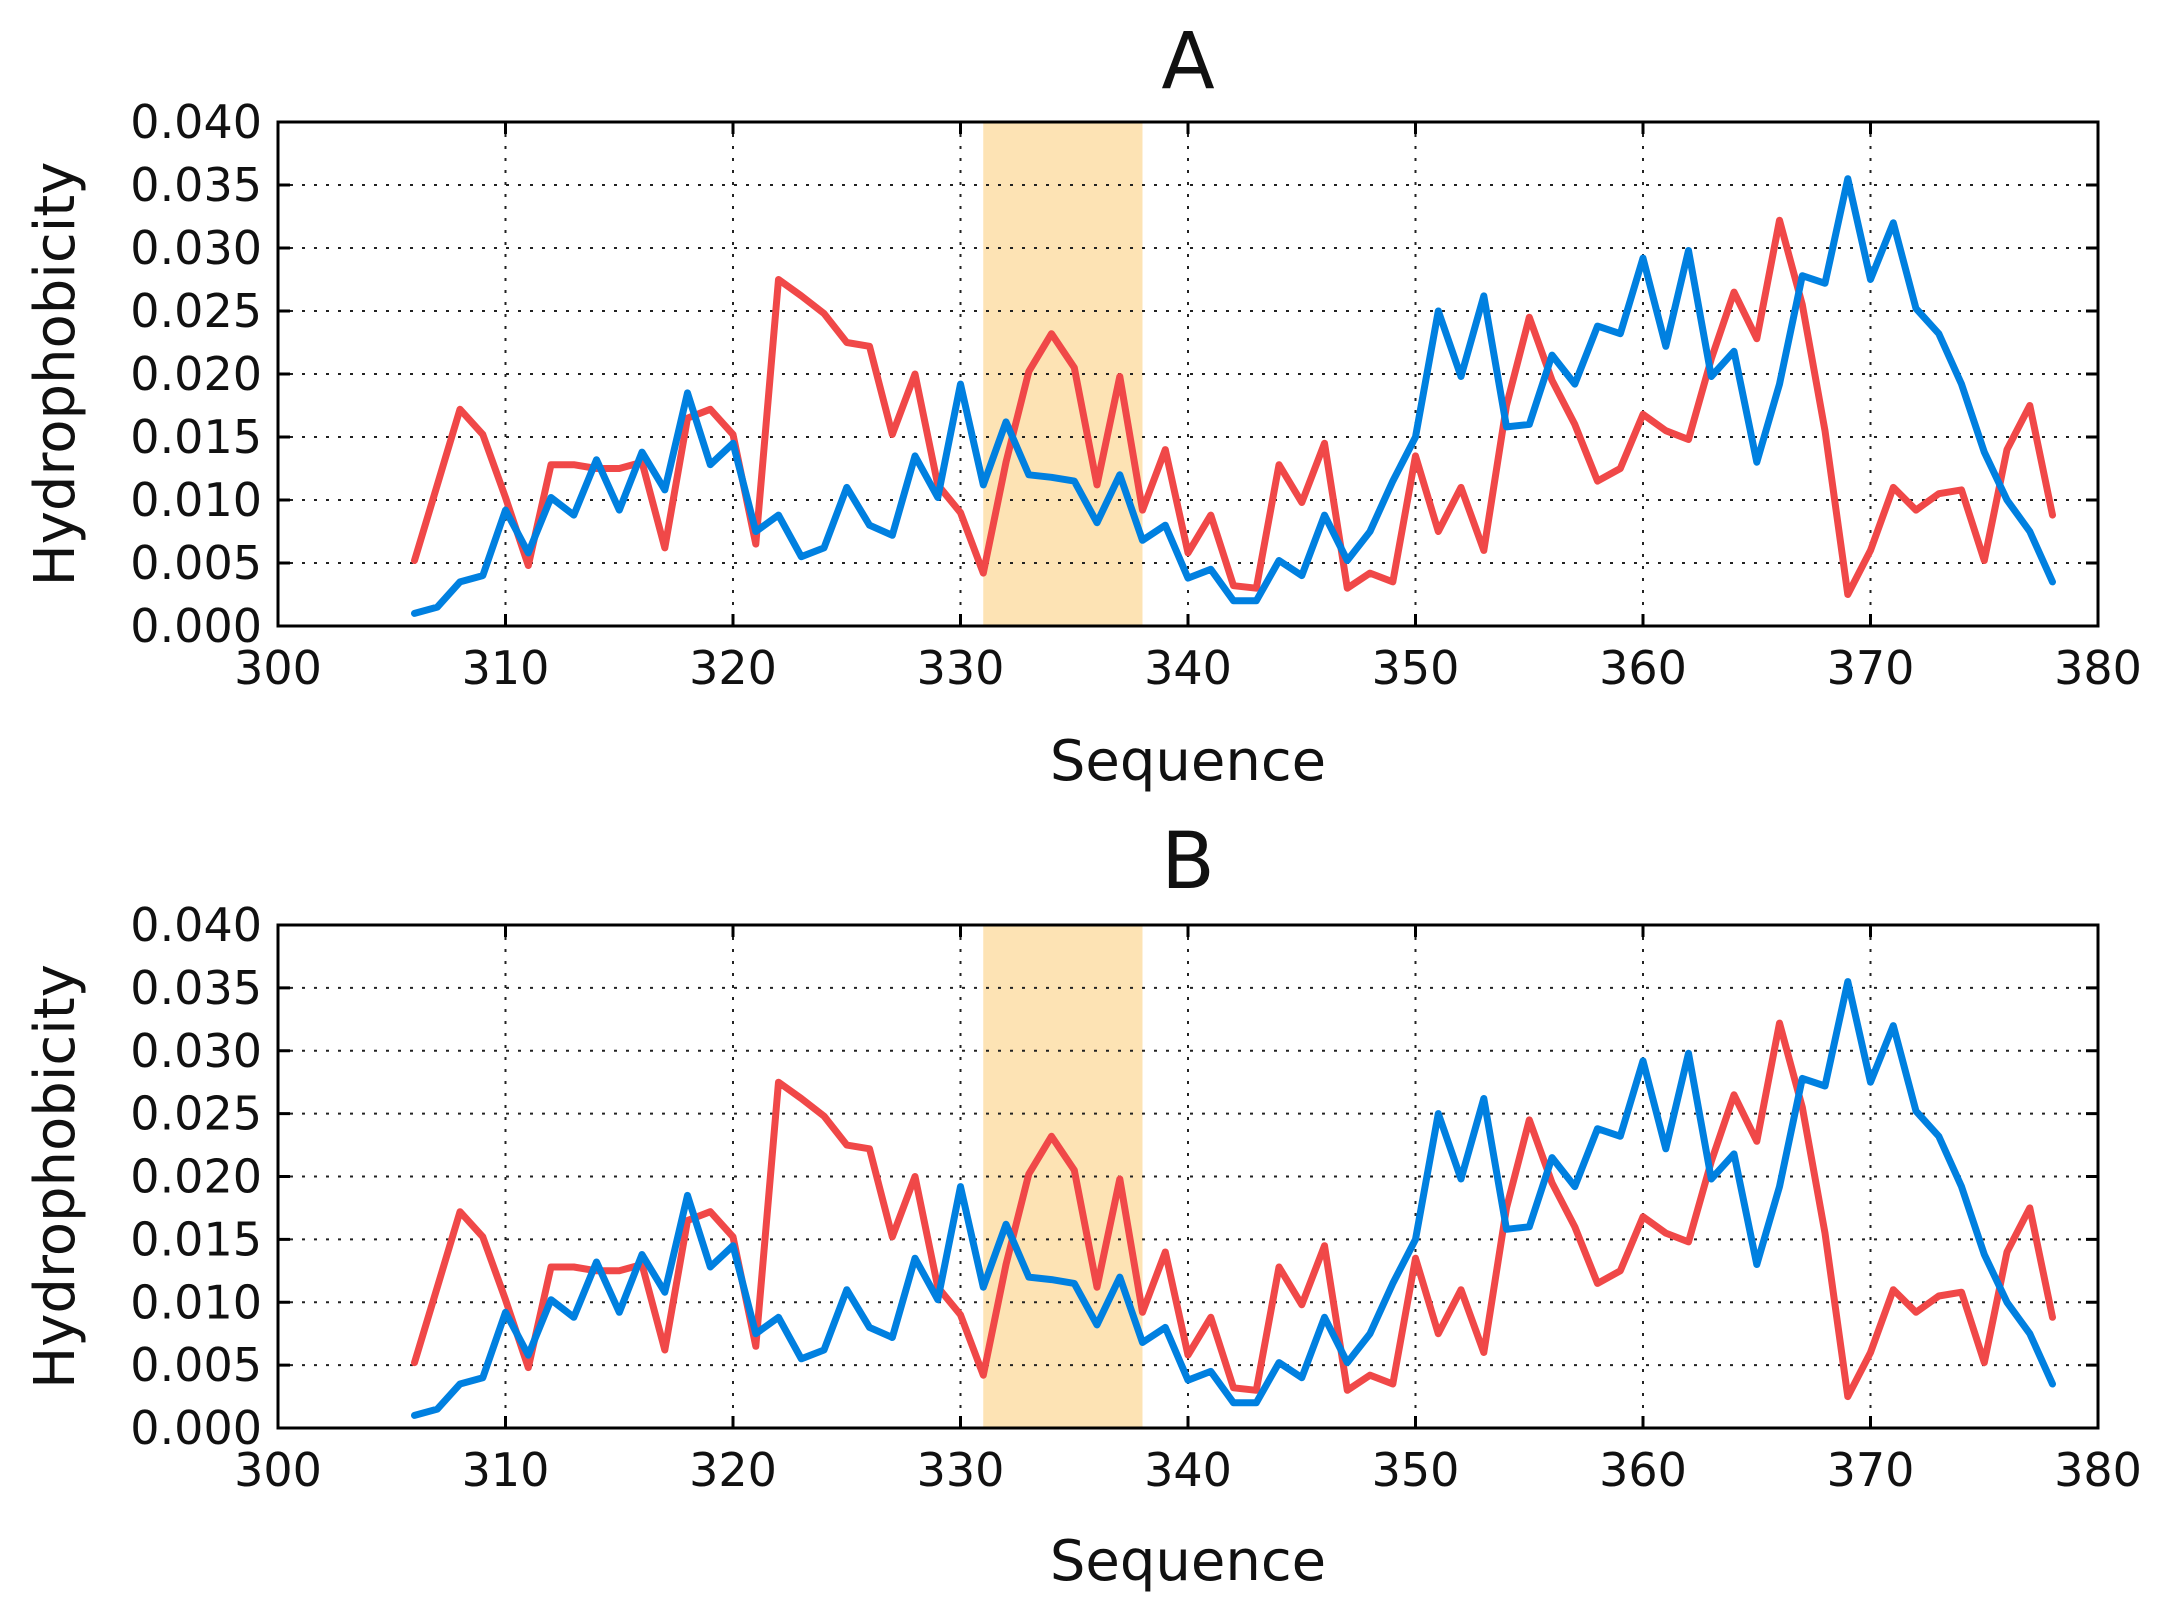 The height and width of the screenshot is (1615, 2158). Describe the element at coordinates (1187, 62) in the screenshot. I see `chart-title: A` at that location.